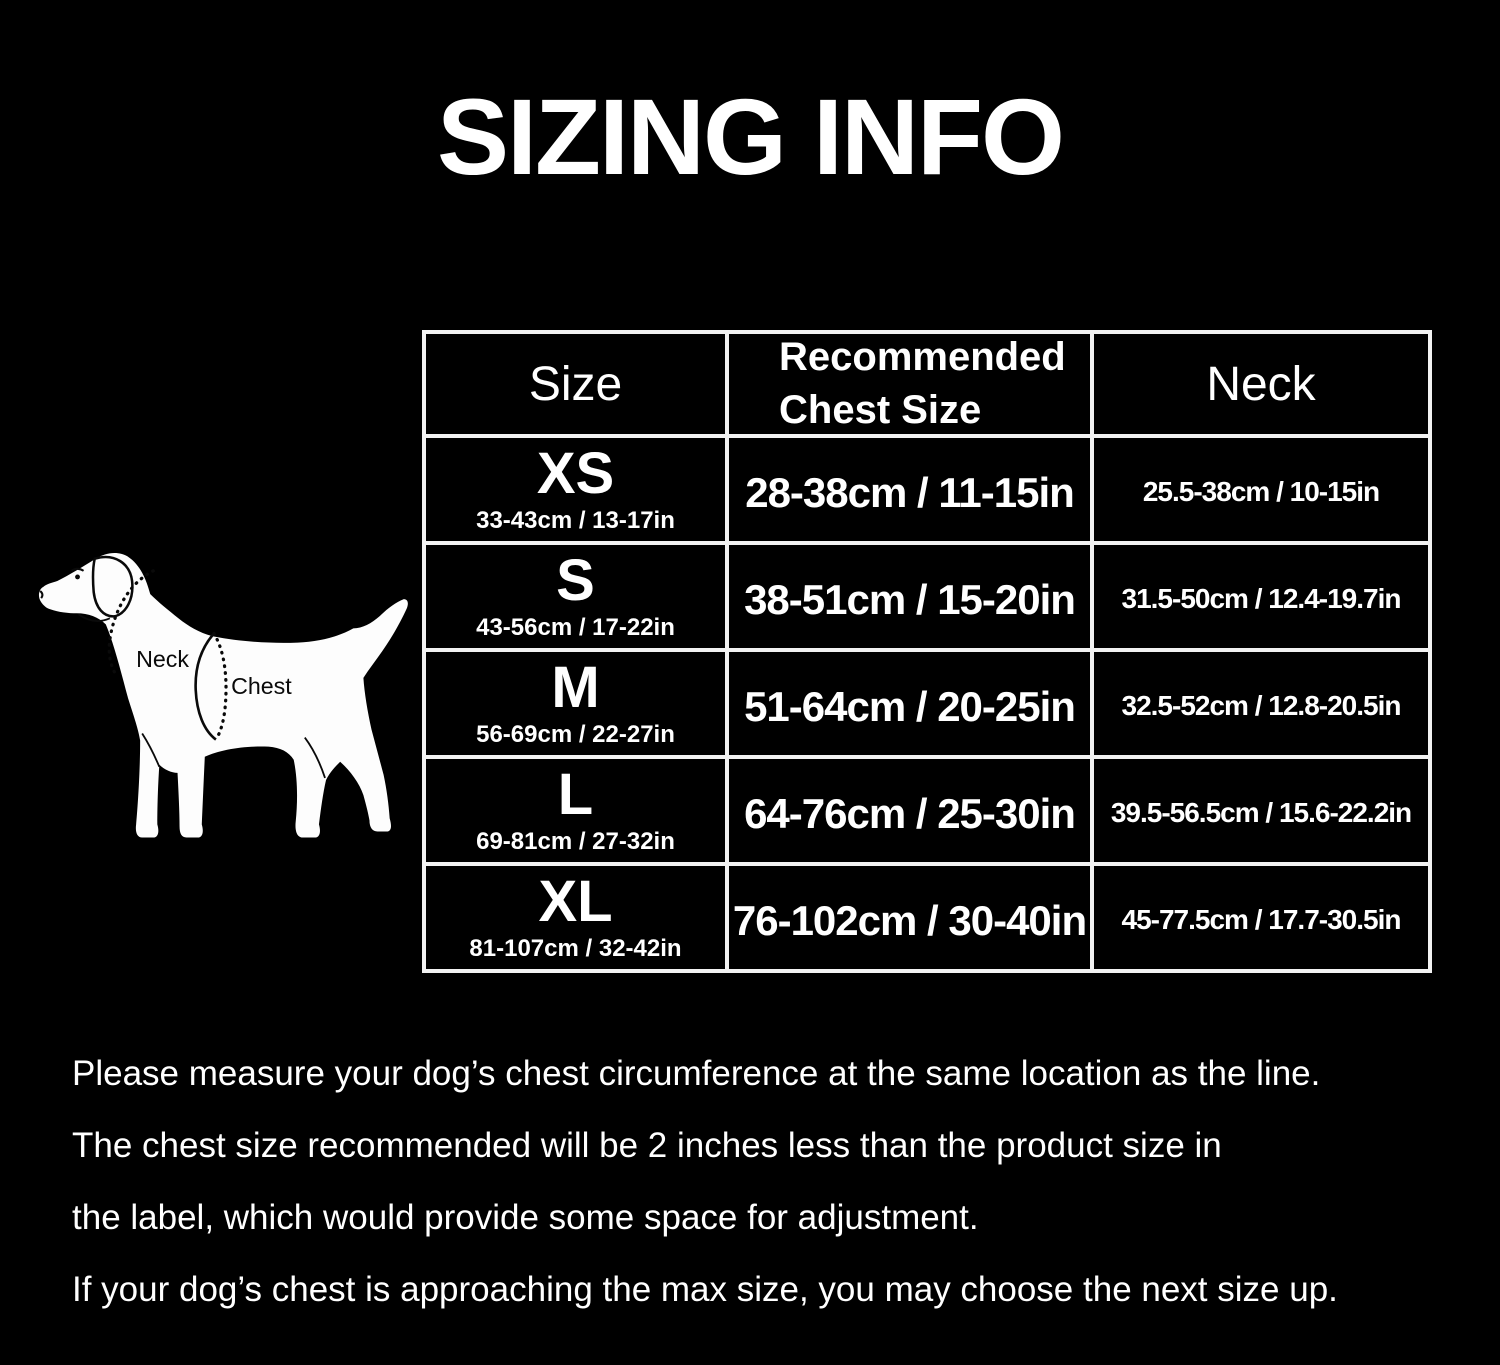 The image size is (1500, 1365). I want to click on table-row-xs-size: XS 33-43cm / 13-17in, so click(575, 489).